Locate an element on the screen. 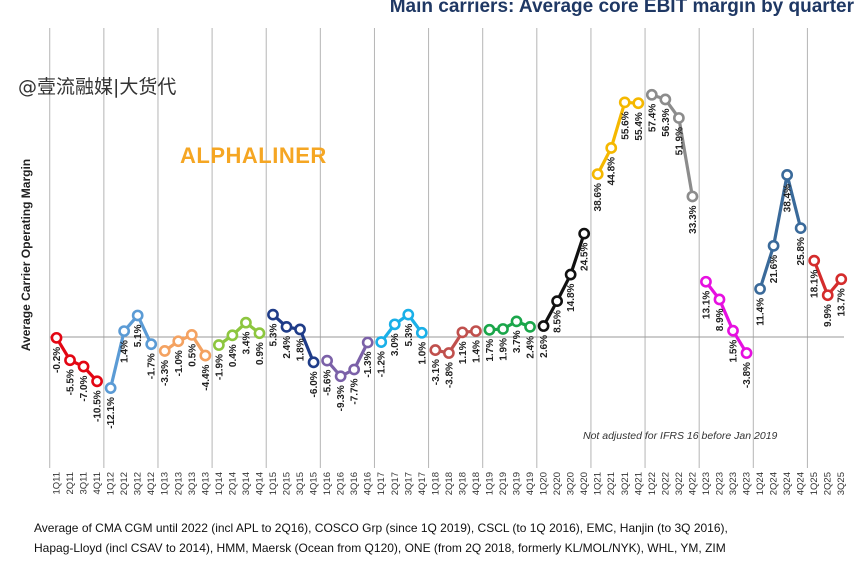 Image resolution: width=858 pixels, height=568 pixels. data-label: 14.8% is located at coordinates (571, 297).